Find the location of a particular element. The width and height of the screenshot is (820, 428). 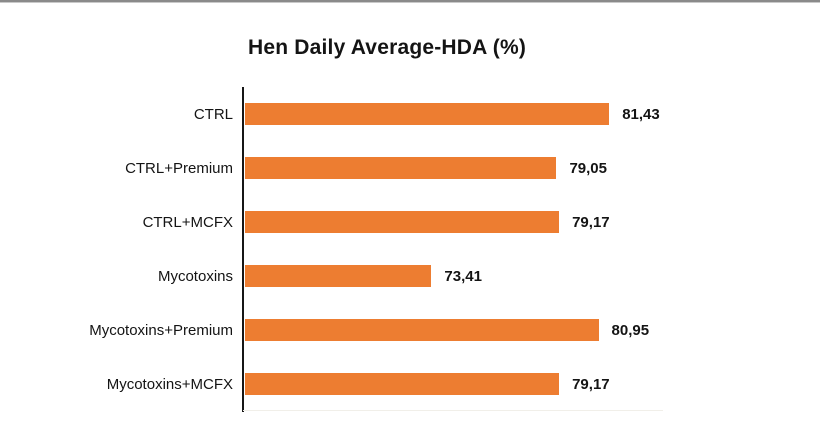

bar-track: 80,95 is located at coordinates (447, 330).